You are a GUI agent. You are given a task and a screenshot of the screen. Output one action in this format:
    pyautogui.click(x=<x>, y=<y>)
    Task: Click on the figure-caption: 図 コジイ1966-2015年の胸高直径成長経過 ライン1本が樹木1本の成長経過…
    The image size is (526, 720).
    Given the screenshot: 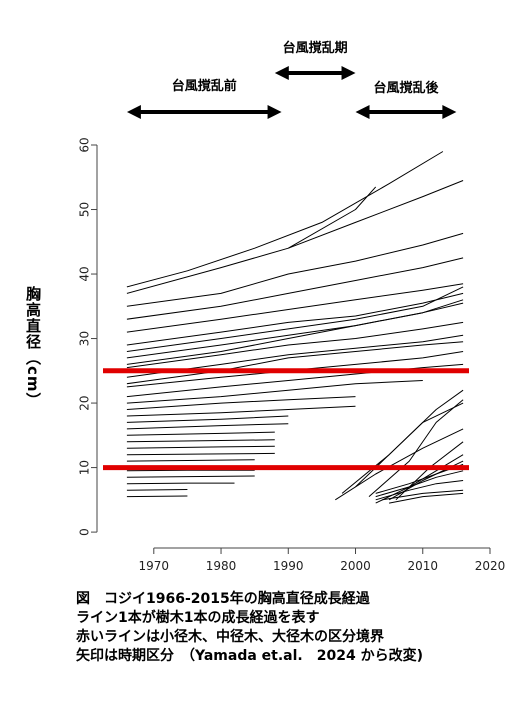 What is the action you would take?
    pyautogui.click(x=296, y=628)
    